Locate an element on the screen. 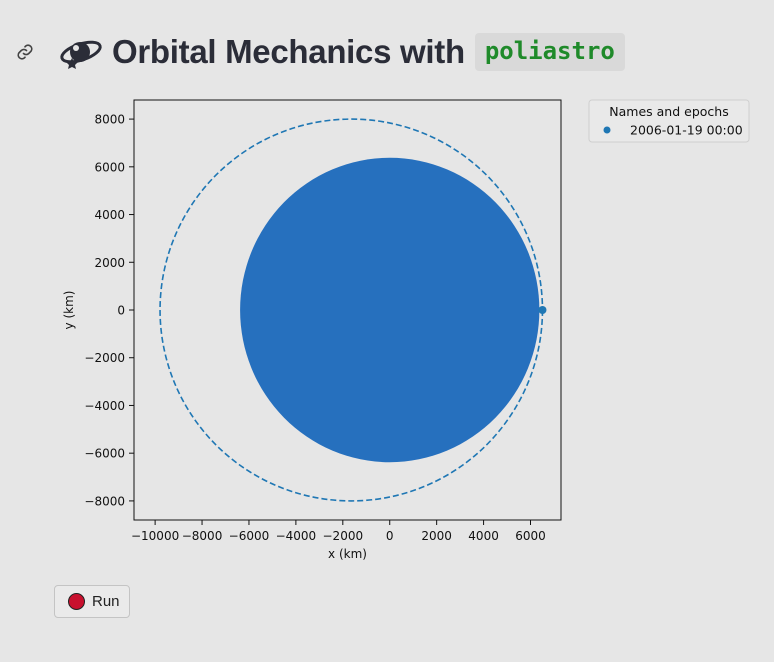 The height and width of the screenshot is (662, 774). legend-entry-label: 2006-01-19 00:00 is located at coordinates (686, 130).